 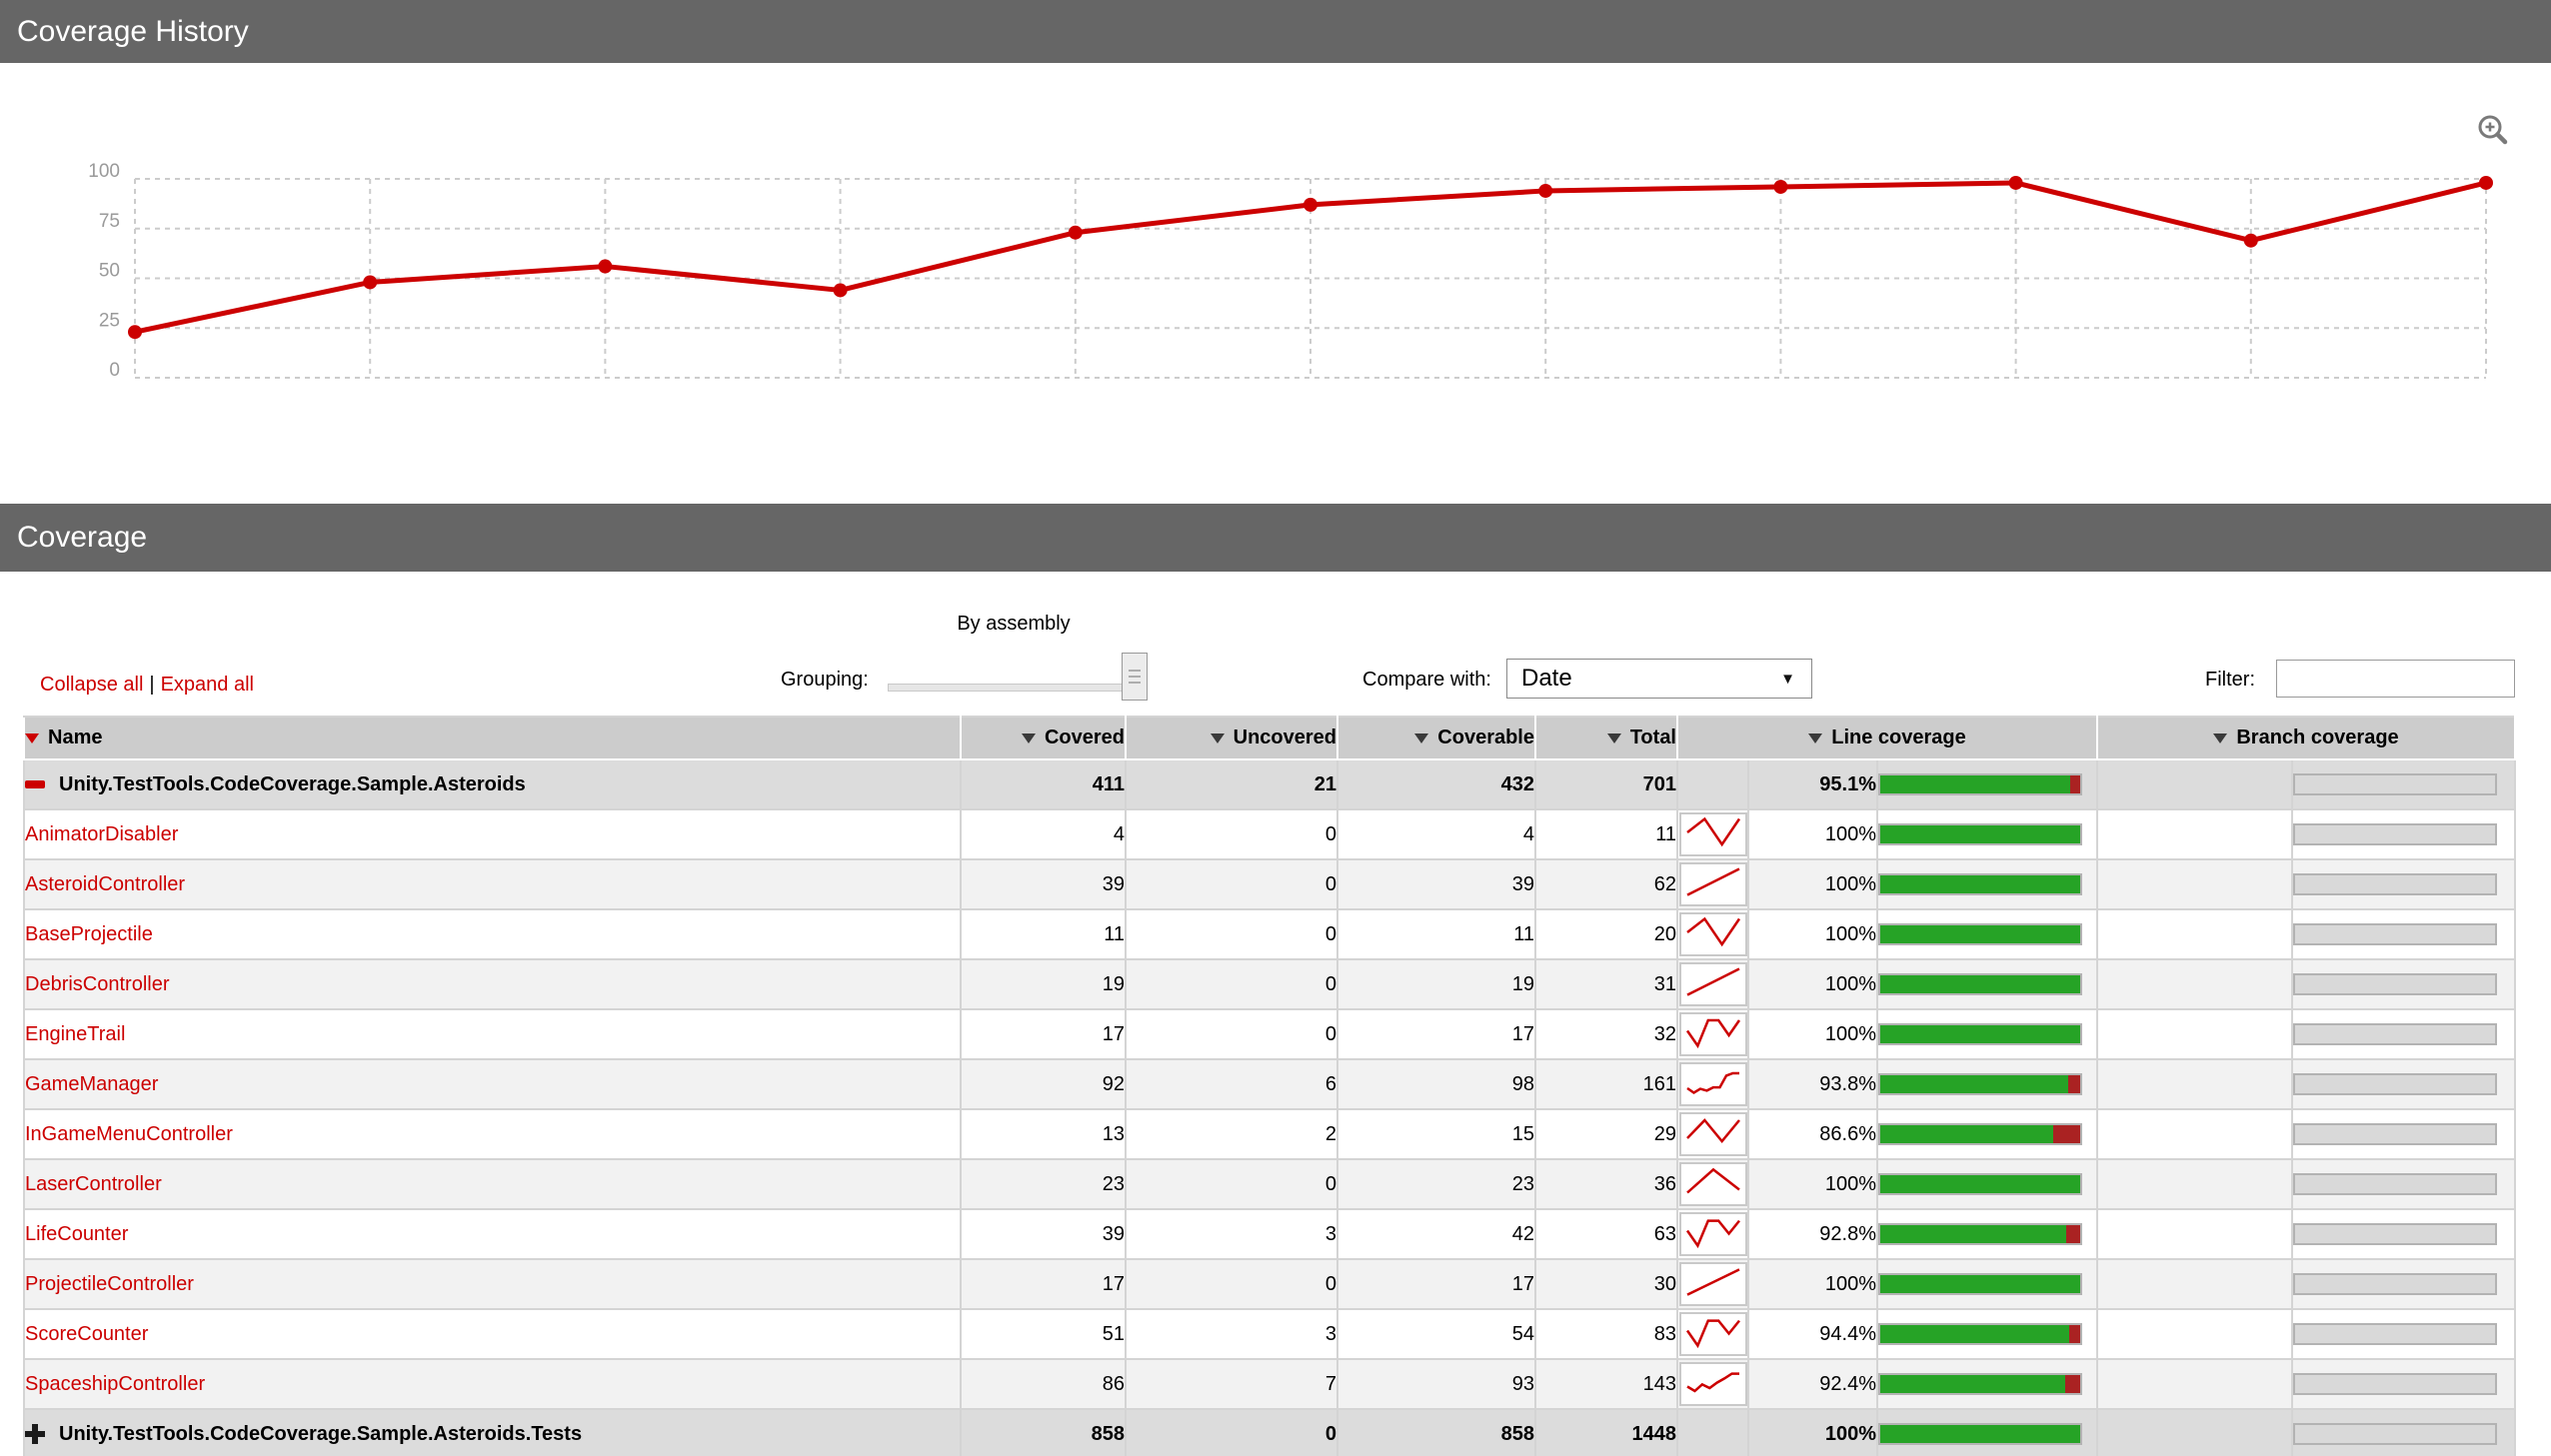 I want to click on name-cell: BaseProjectile, so click(x=492, y=934).